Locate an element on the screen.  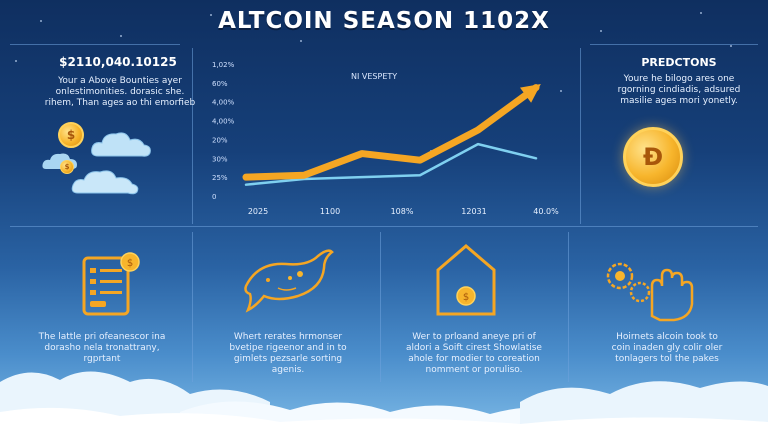
dollar-coin-icon: $ is located at coordinates (71, 135).